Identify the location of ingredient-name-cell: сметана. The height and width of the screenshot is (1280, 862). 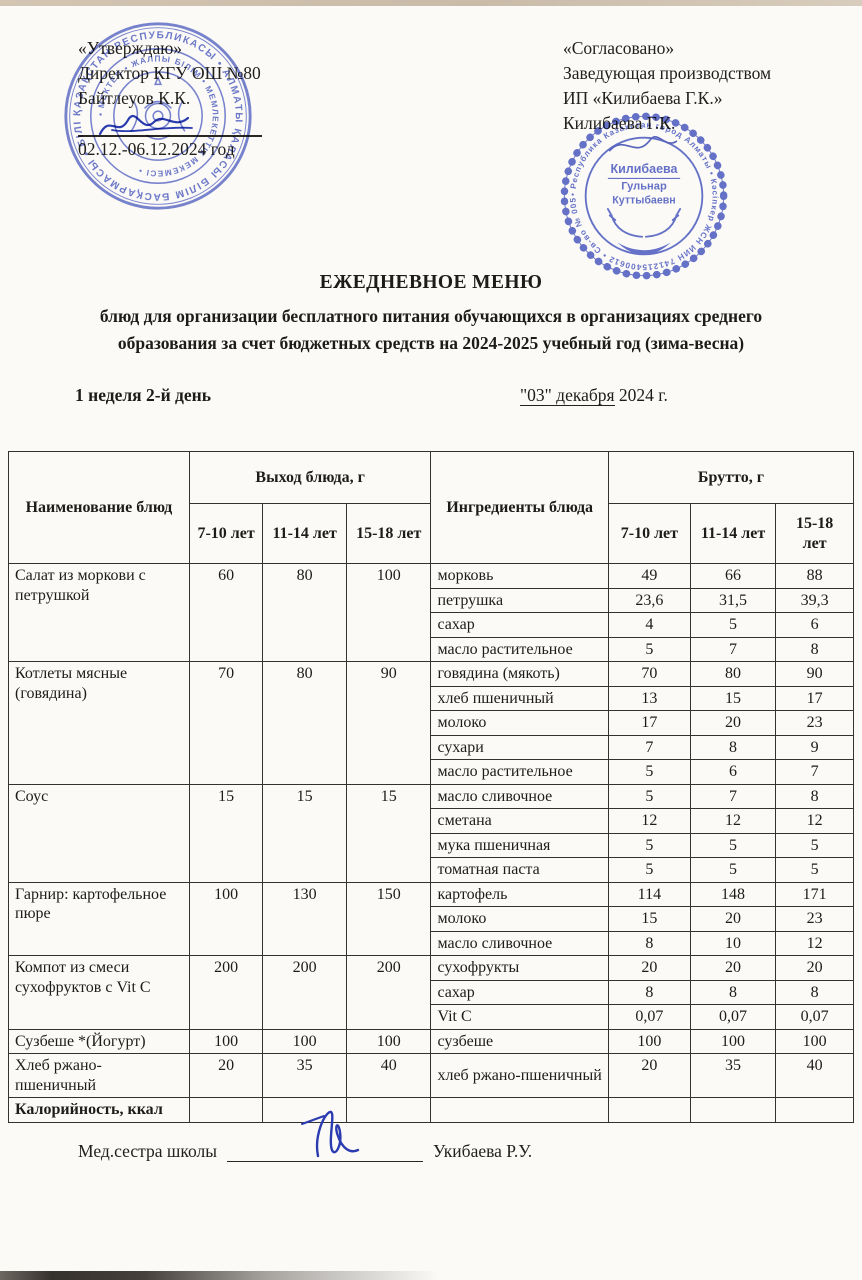
(519, 821).